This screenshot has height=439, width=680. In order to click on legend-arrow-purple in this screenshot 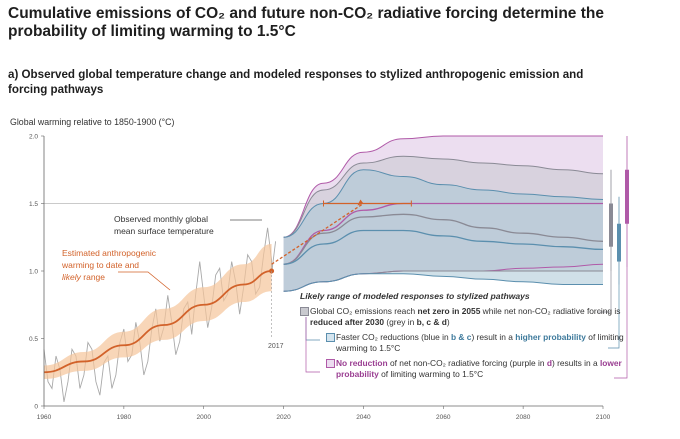, I will do `click(312, 345)`.